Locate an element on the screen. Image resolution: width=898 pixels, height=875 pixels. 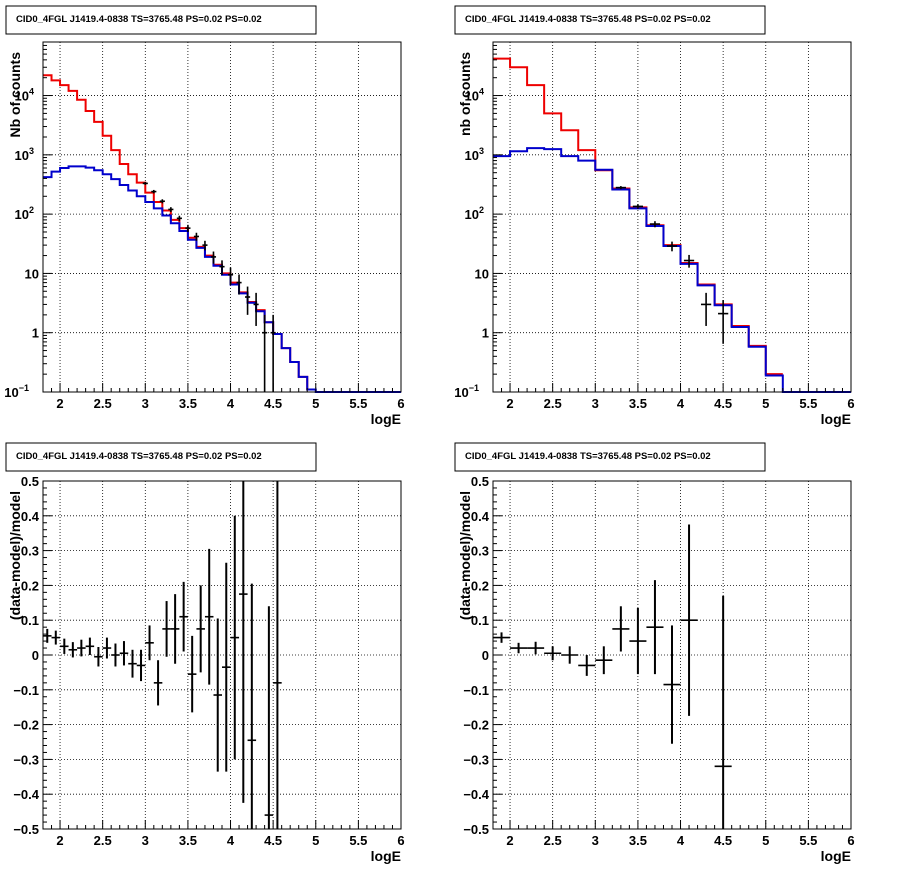
y-axis-label: nb of counts is located at coordinates (465, 94).